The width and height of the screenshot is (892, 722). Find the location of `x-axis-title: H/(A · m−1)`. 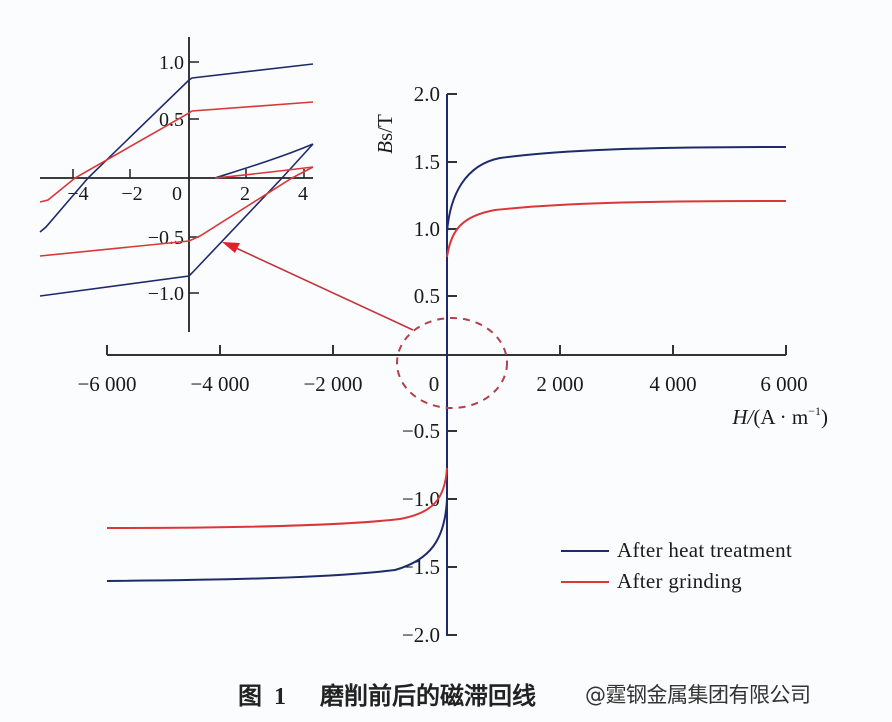

x-axis-title: H/(A · m−1) is located at coordinates (779, 416).